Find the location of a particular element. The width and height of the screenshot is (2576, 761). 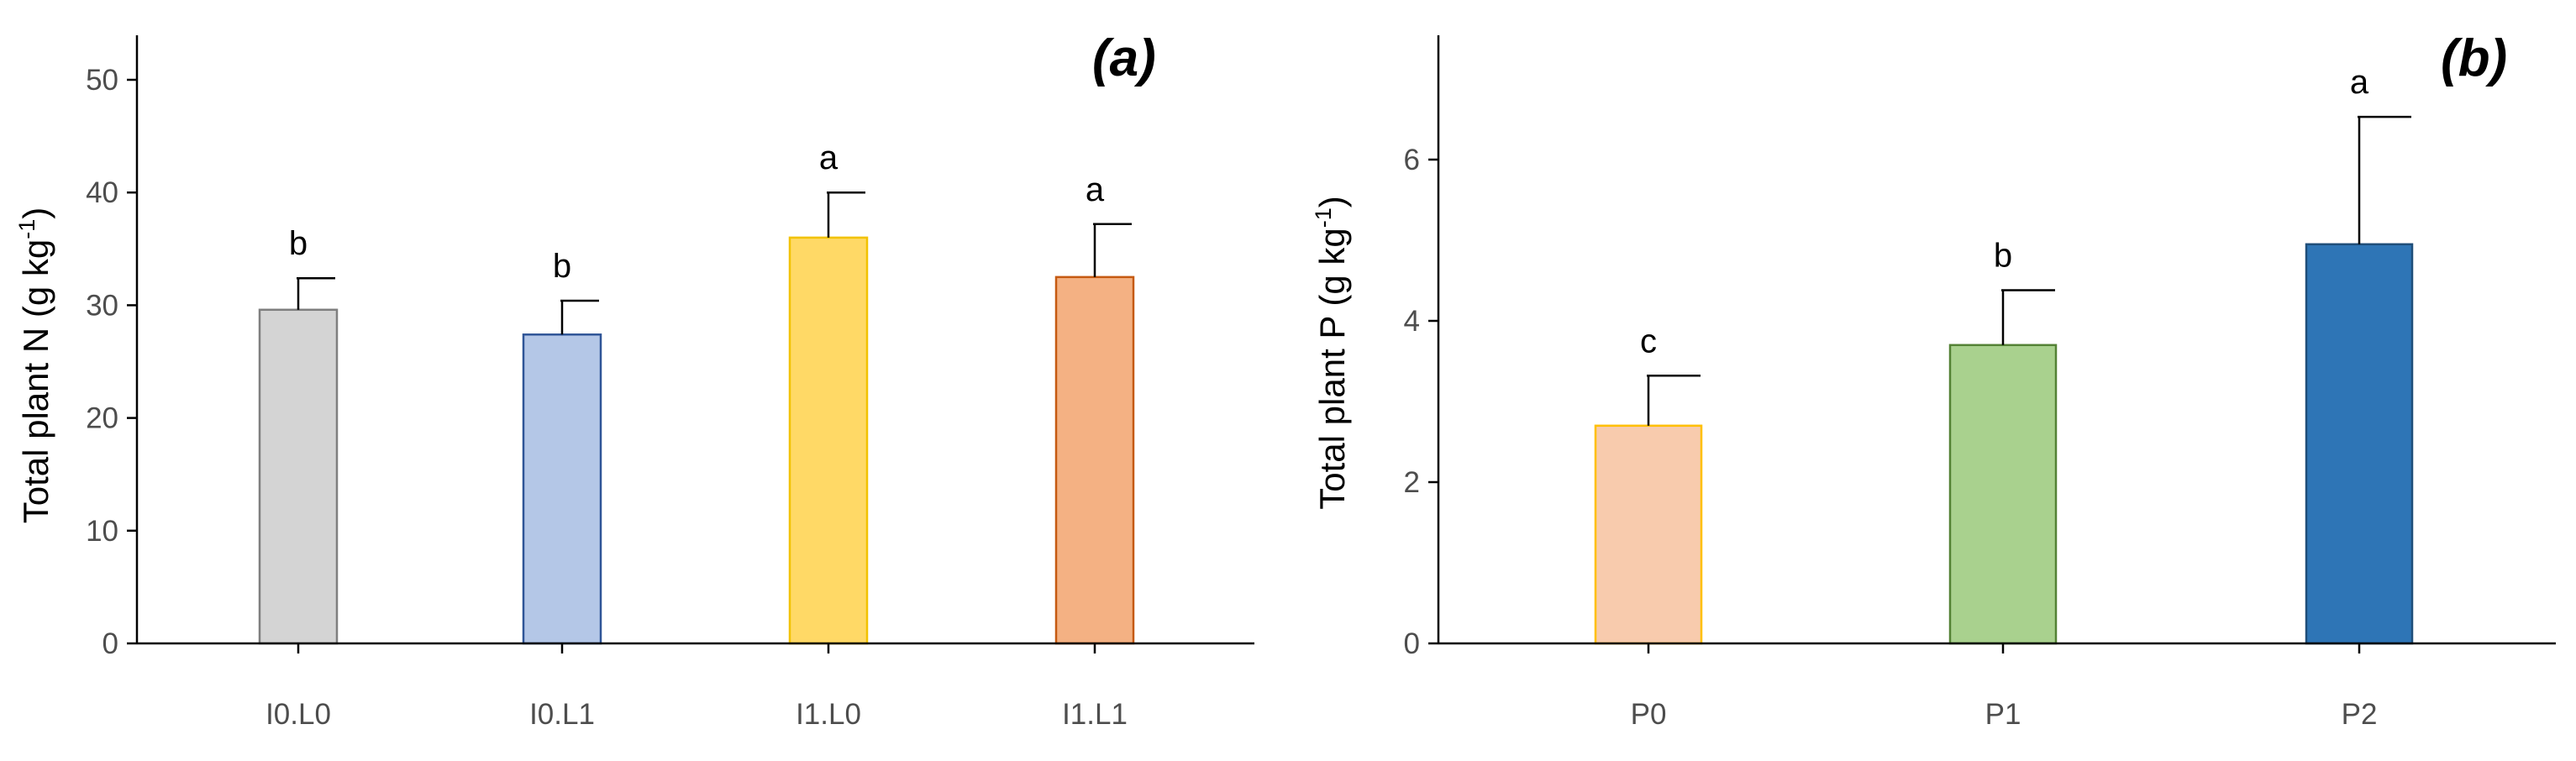

panel-b-x-ticks: P0 P1 P2 is located at coordinates (2004, 687).